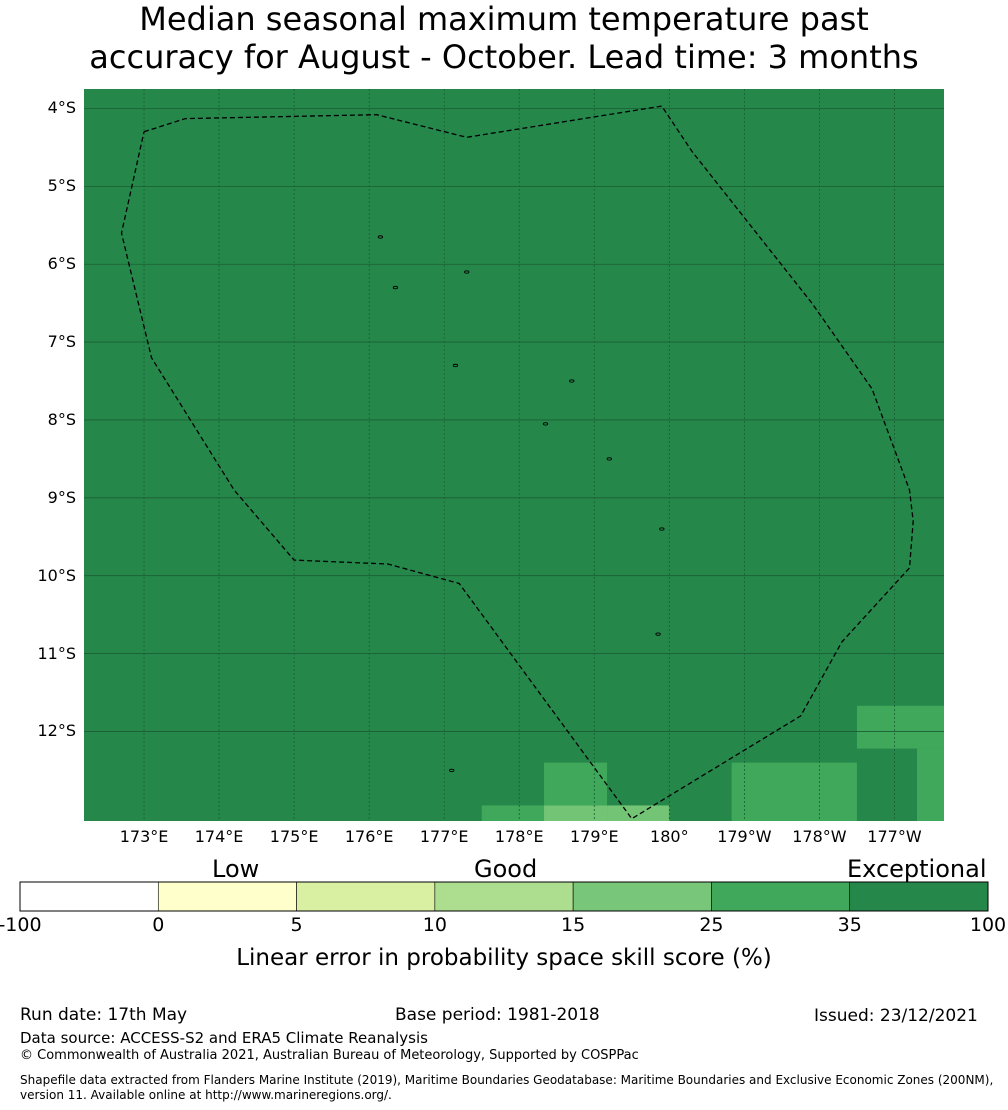 This screenshot has width=1008, height=1110. Describe the element at coordinates (519, 836) in the screenshot. I see `lon-label: 178°E` at that location.